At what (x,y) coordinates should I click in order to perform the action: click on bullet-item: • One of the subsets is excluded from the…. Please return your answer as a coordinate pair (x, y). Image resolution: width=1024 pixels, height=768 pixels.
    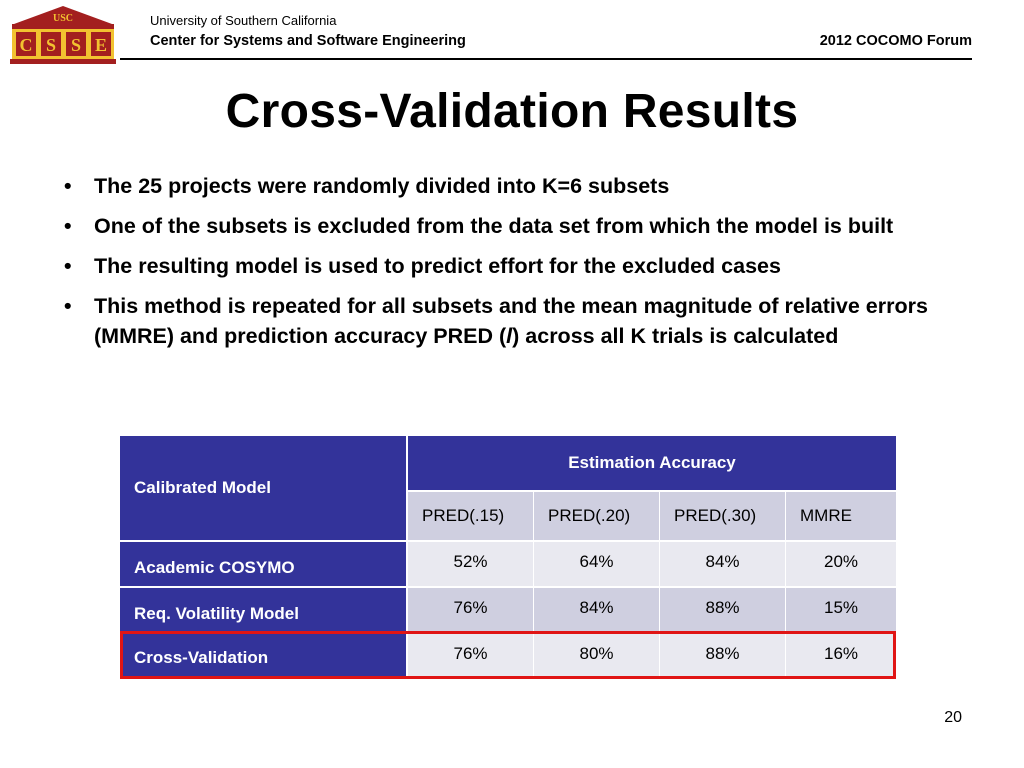
    Looking at the image, I should click on (479, 226).